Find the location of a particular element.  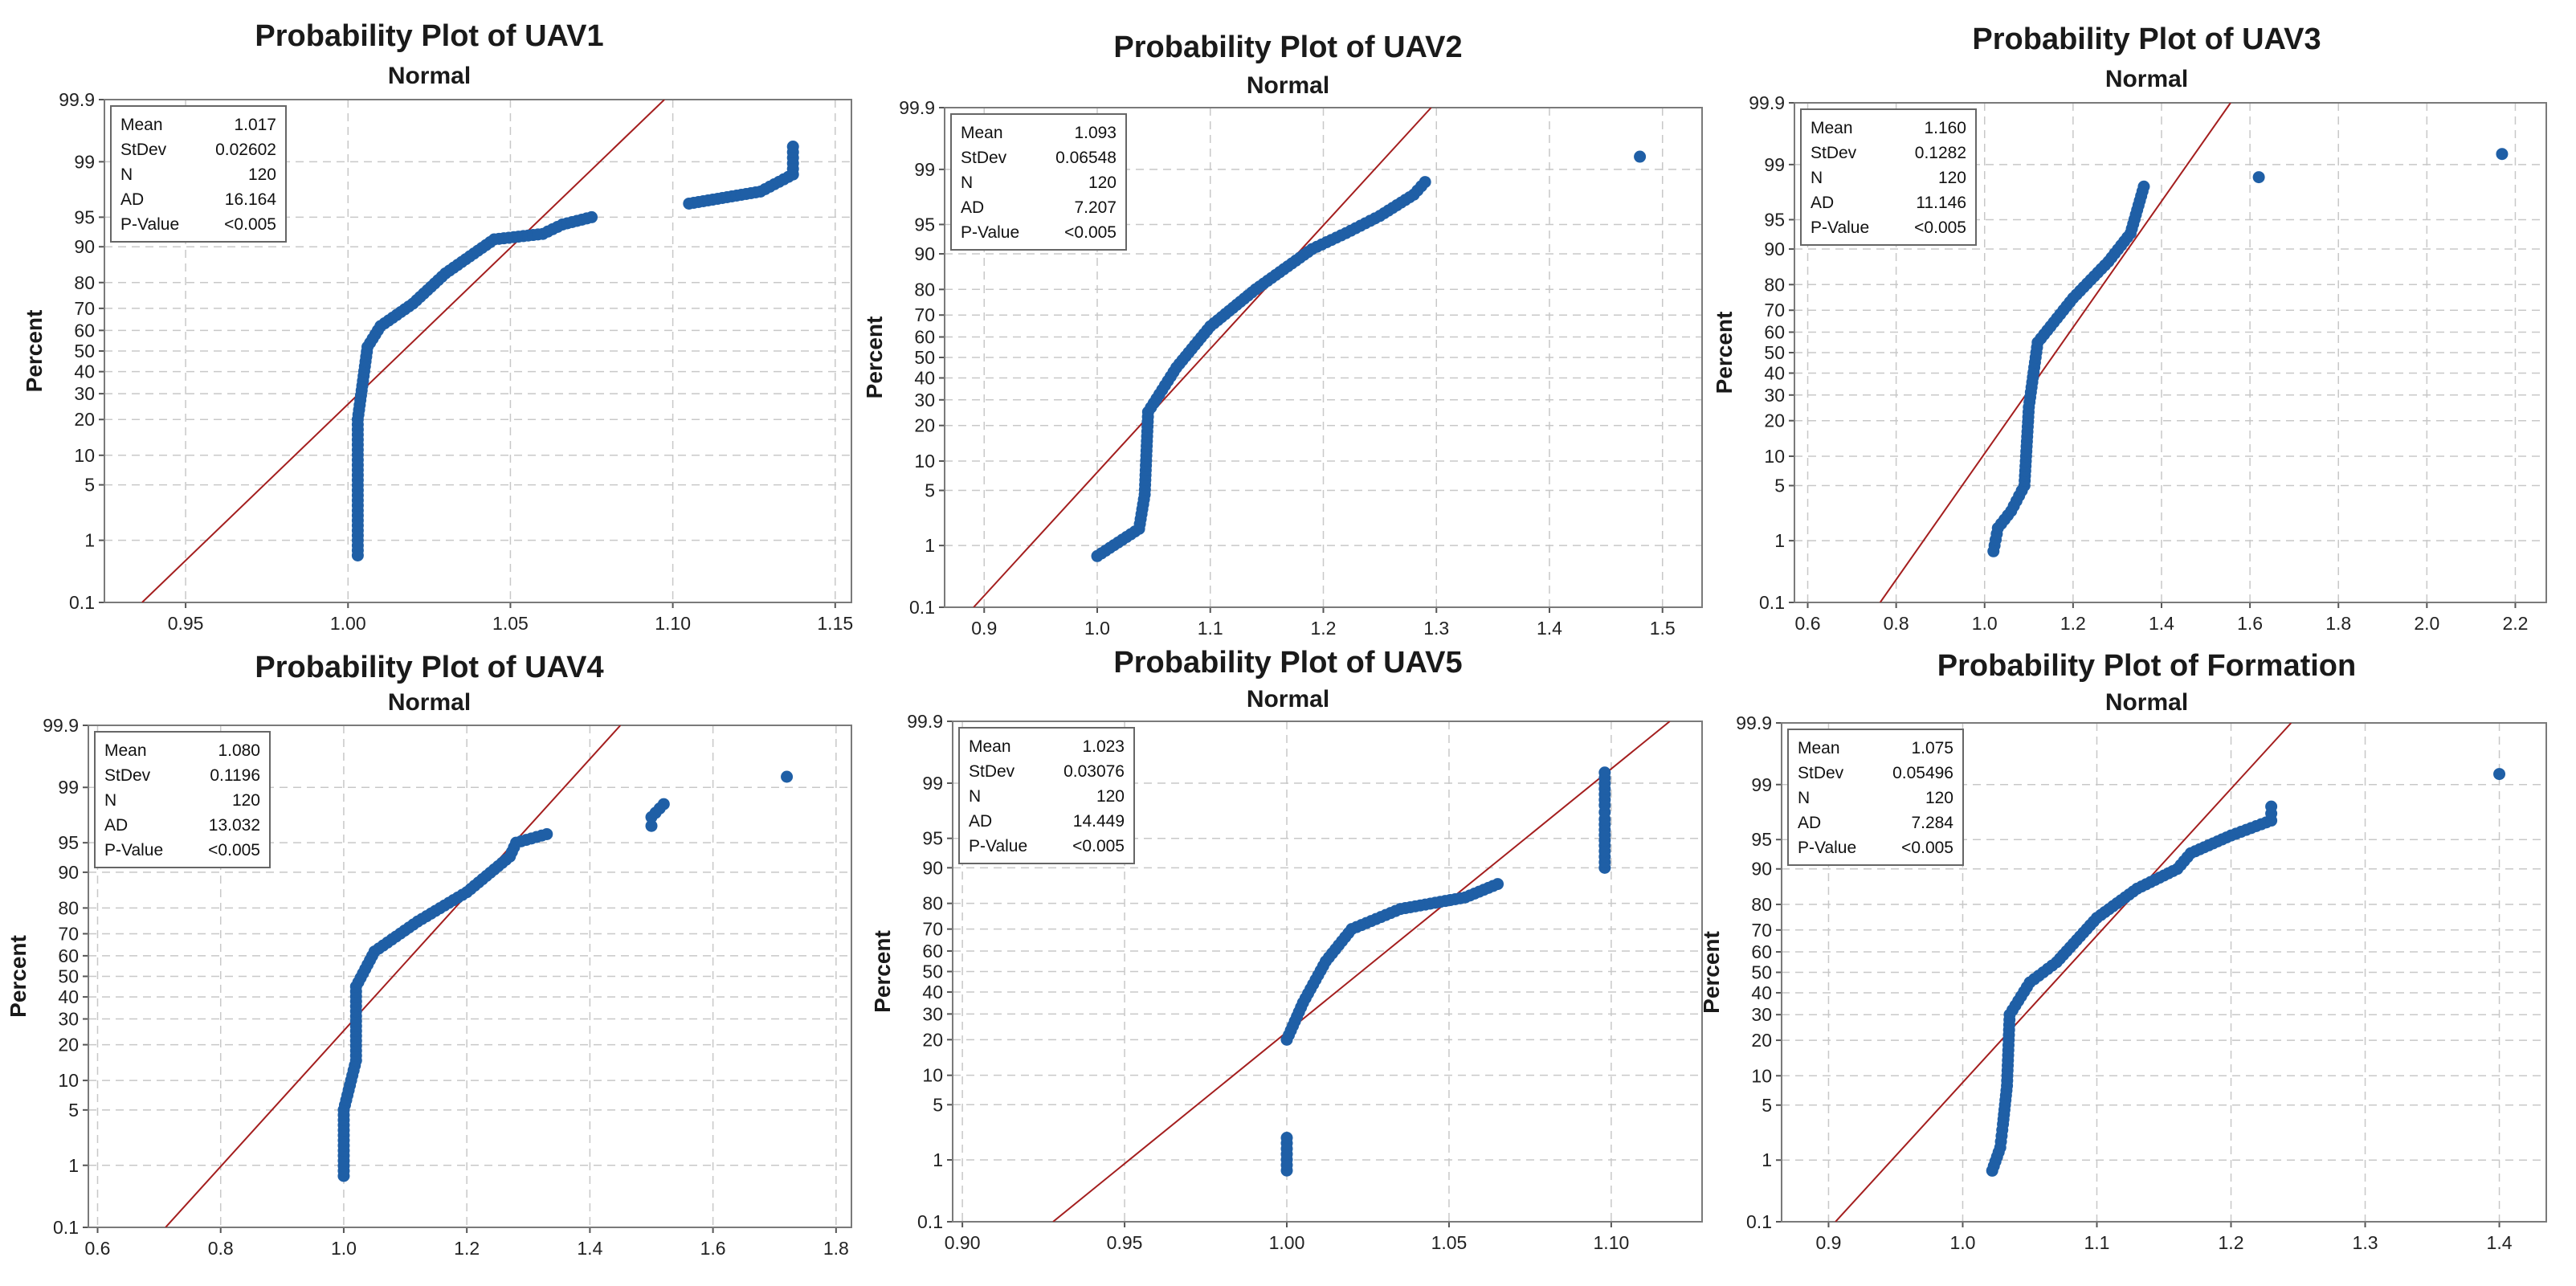

x-tick-label: 0.90 is located at coordinates (963, 1242).